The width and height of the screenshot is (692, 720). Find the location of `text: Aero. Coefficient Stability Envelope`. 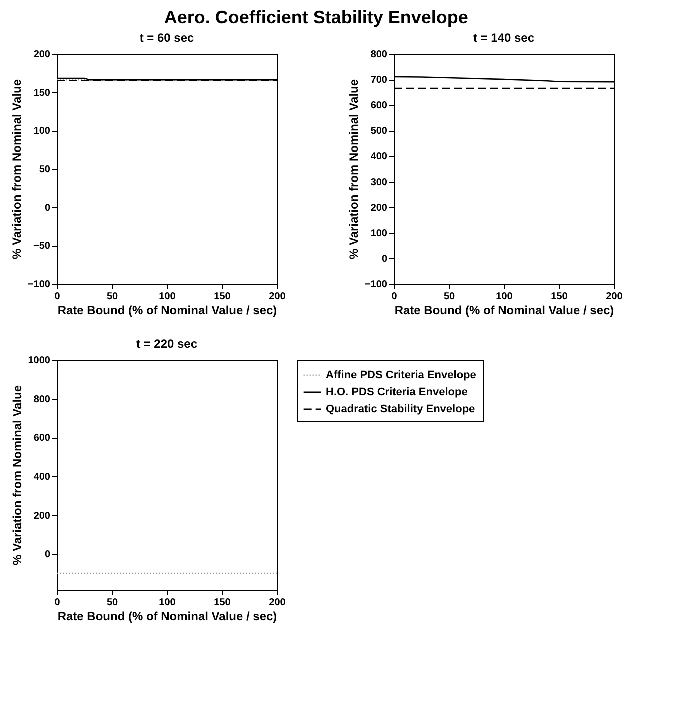

text: Aero. Coefficient Stability Envelope is located at coordinates (316, 18).